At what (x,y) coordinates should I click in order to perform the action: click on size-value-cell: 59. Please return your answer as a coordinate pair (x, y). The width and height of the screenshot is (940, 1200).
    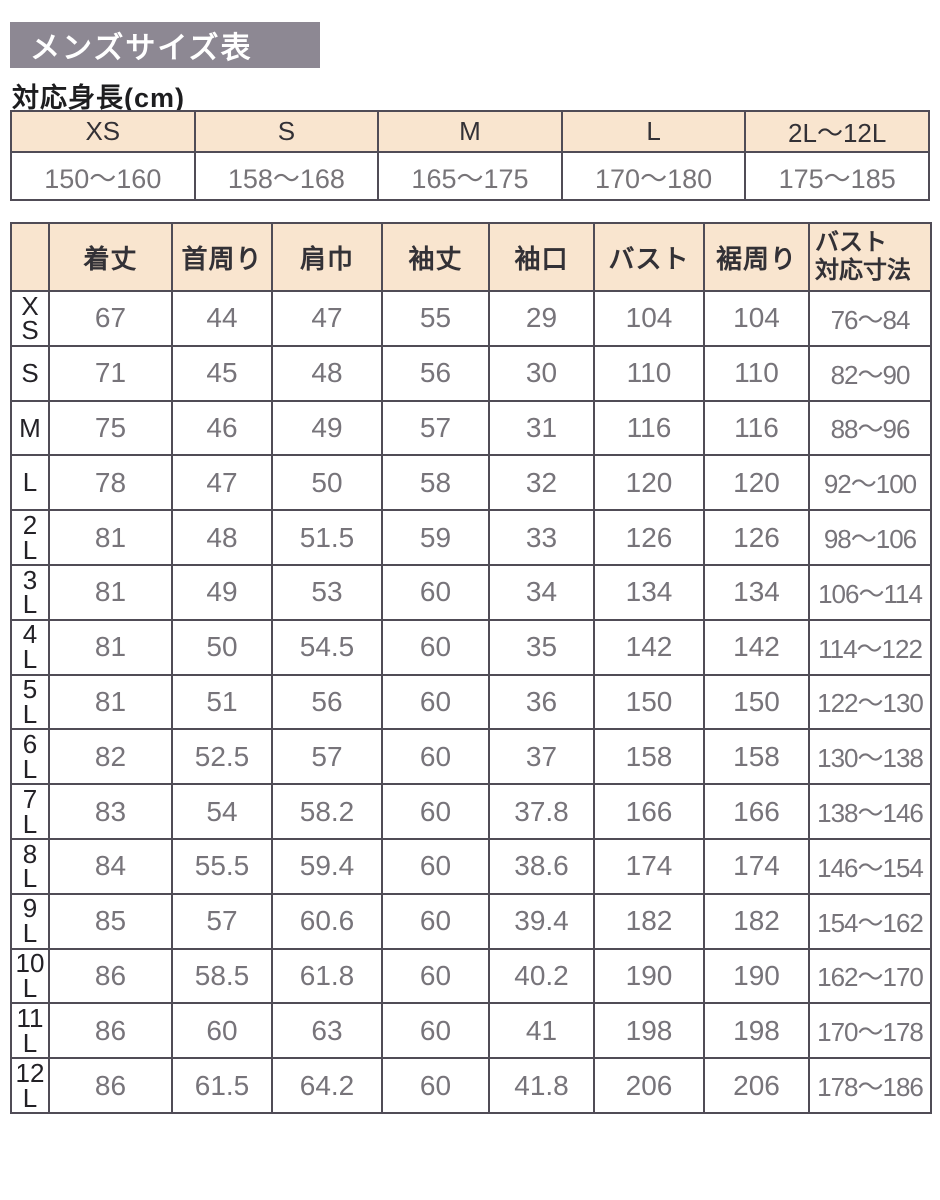
    Looking at the image, I should click on (435, 537).